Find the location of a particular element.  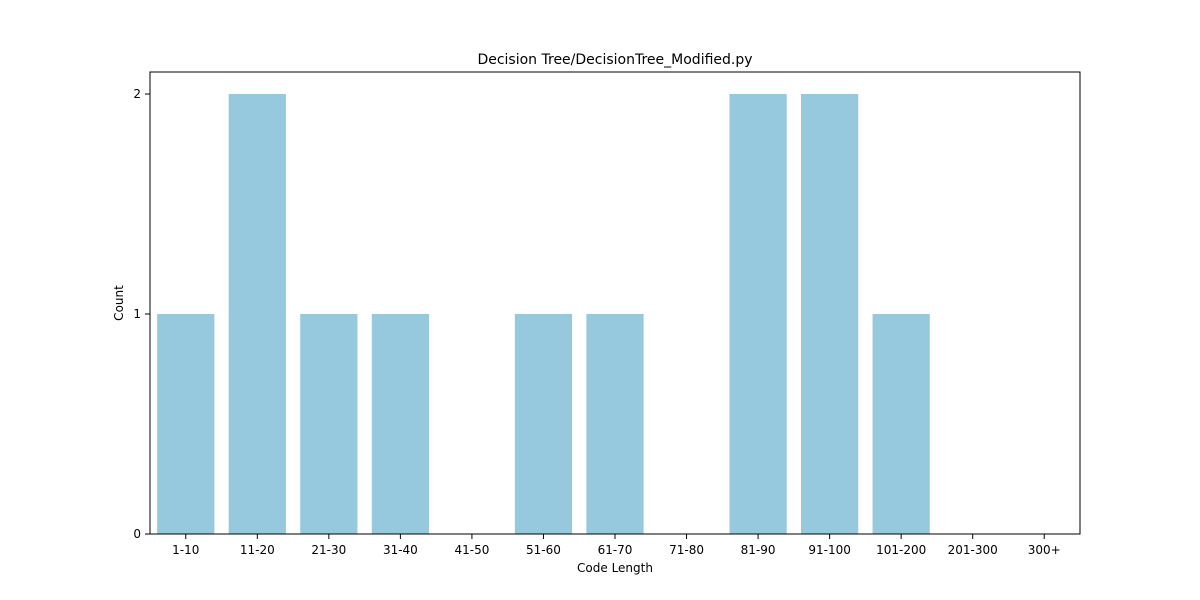

x-tick-label: 300+ is located at coordinates (1044, 550).